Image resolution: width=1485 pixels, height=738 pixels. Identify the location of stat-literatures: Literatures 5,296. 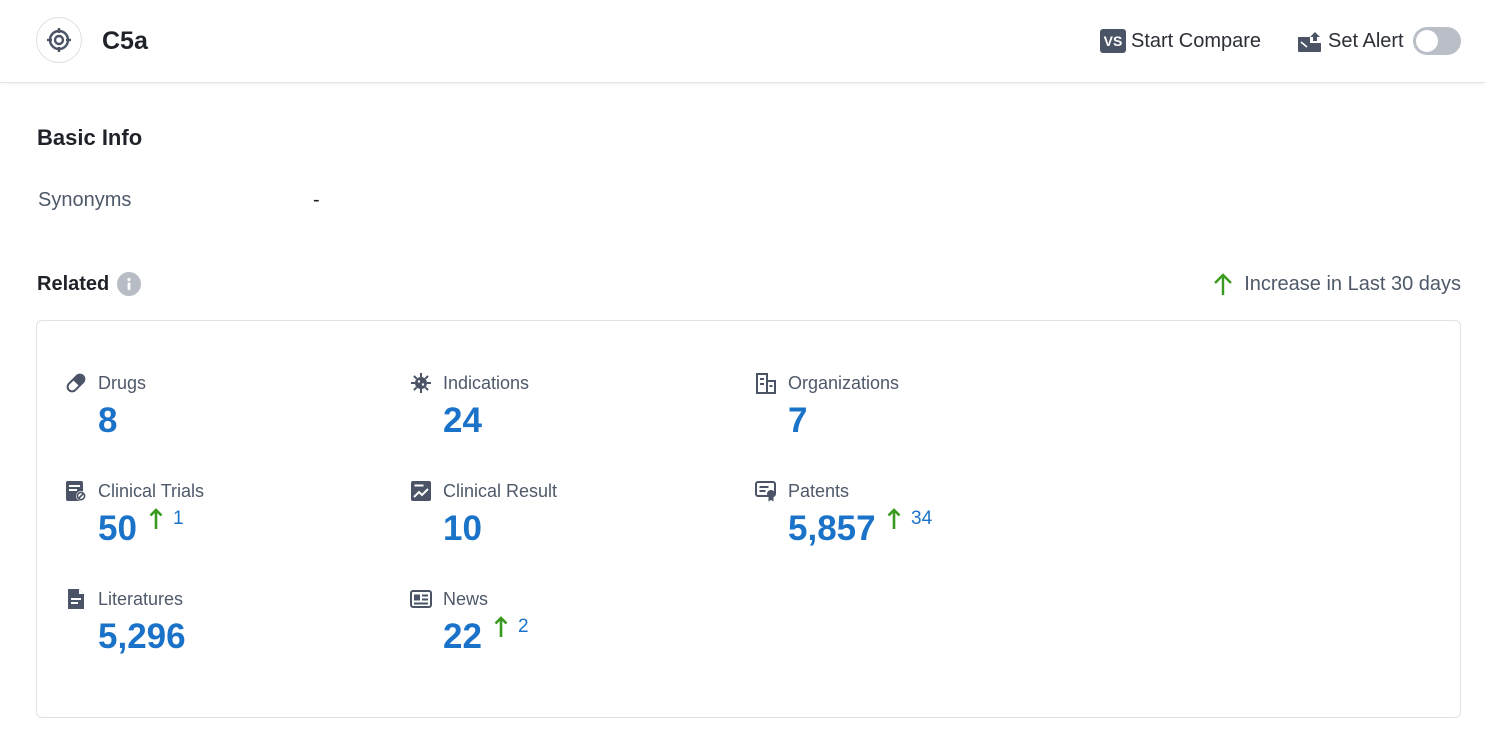
(225, 632).